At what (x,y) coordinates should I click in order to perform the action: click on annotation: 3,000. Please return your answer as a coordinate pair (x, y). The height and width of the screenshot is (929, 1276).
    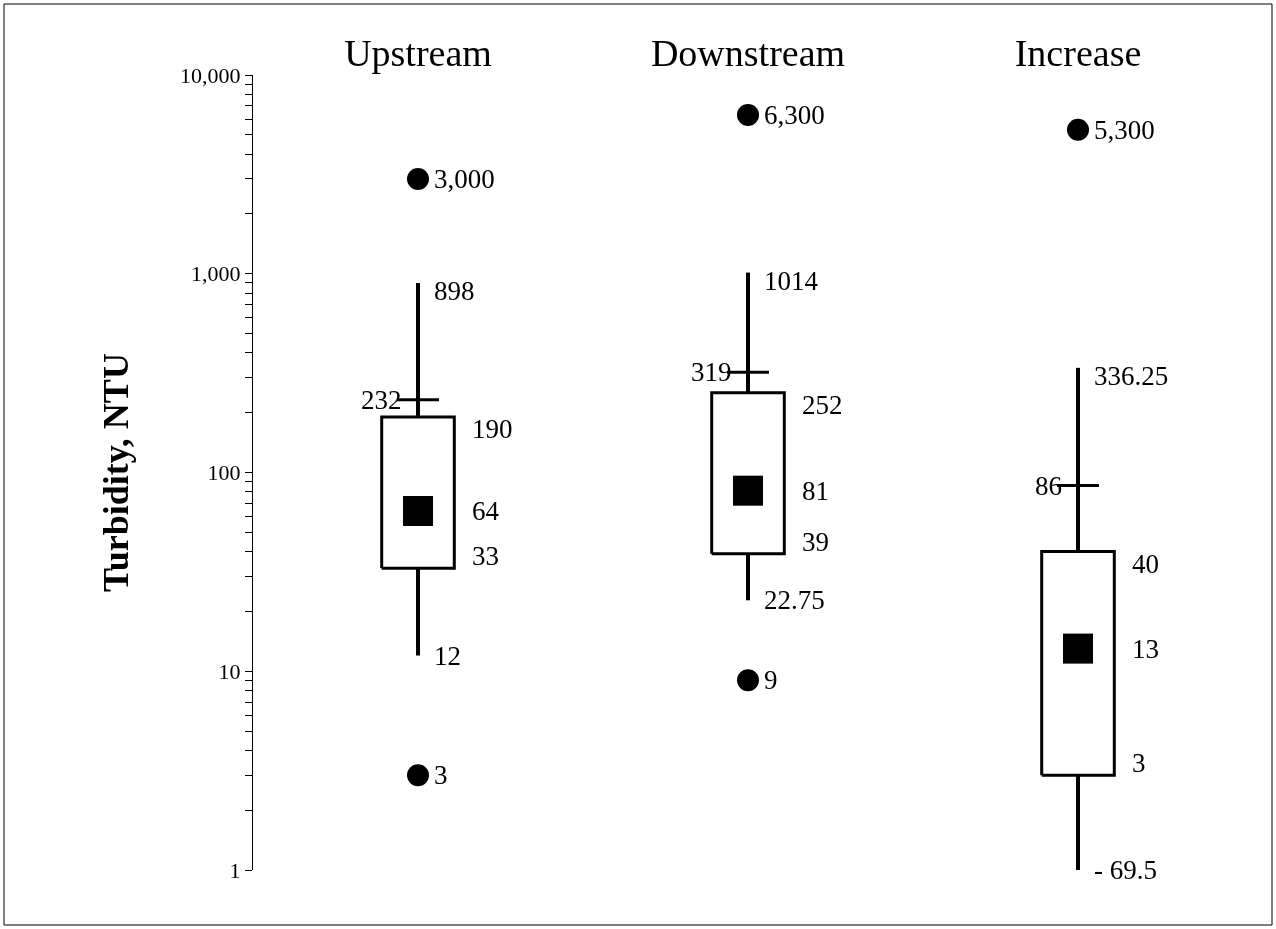
    Looking at the image, I should click on (464, 179).